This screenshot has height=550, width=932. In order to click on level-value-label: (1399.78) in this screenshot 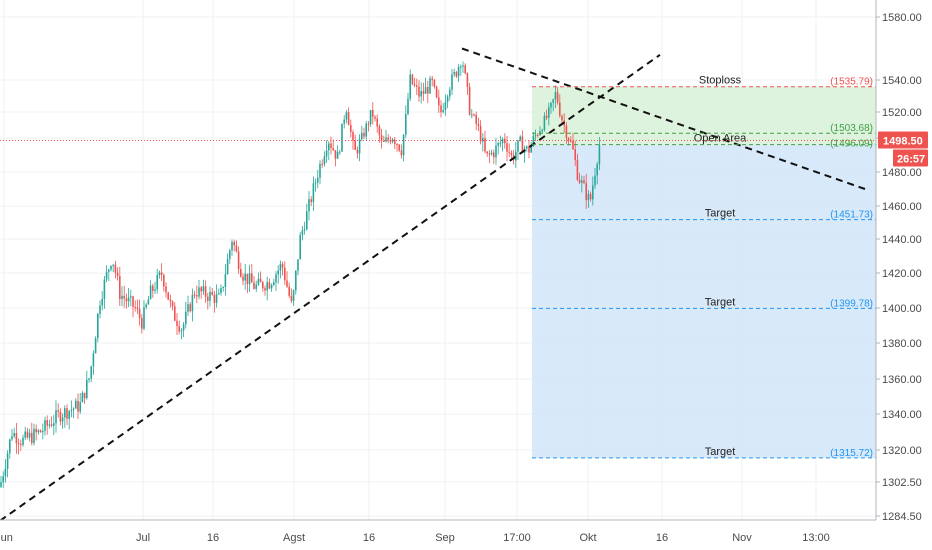, I will do `click(851, 303)`.